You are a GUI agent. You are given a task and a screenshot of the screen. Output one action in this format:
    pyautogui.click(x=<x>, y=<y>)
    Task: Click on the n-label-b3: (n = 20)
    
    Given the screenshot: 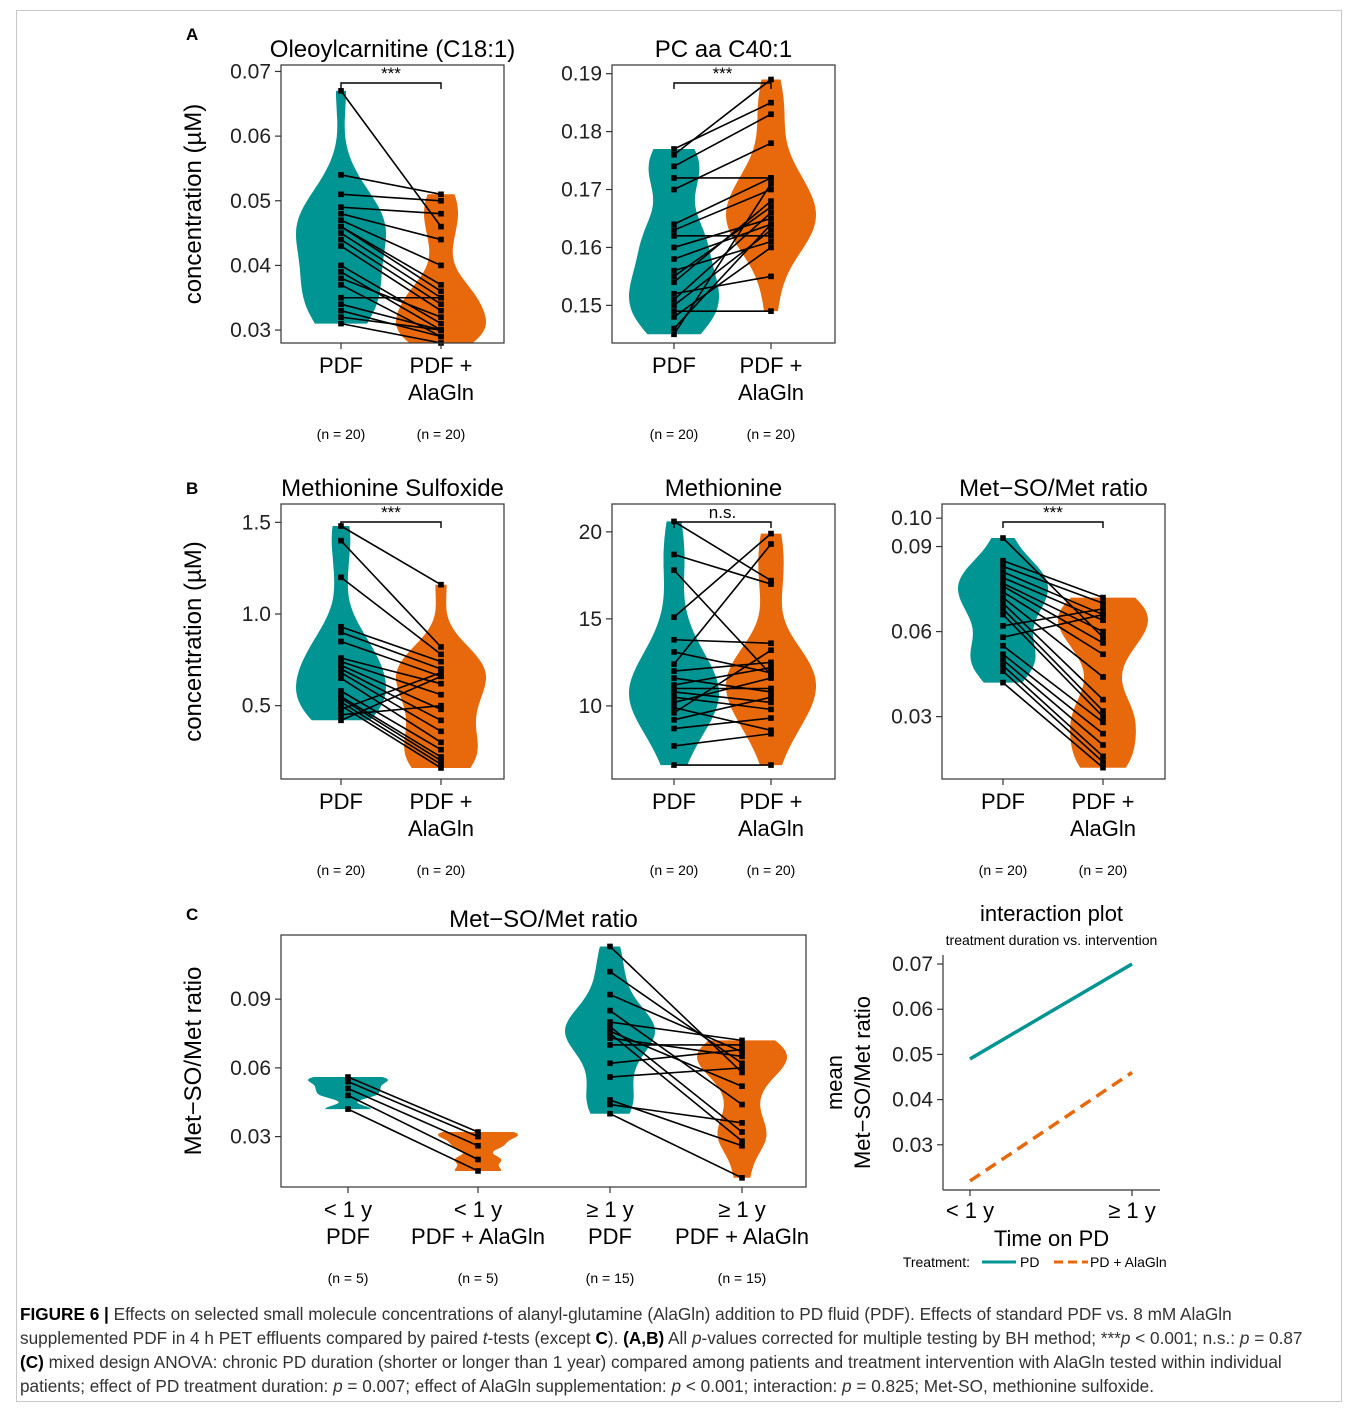 What is the action you would take?
    pyautogui.click(x=1003, y=870)
    